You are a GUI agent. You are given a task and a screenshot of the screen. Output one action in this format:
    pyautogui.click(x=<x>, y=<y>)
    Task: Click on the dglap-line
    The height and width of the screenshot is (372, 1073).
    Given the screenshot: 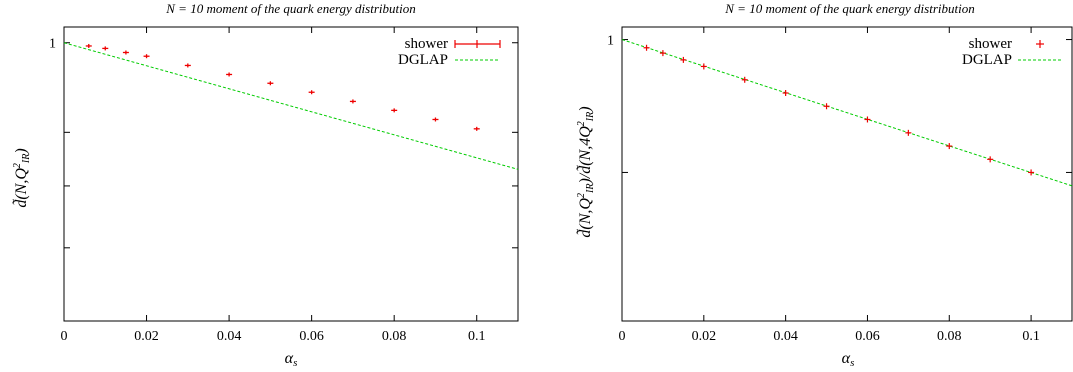 What is the action you would take?
    pyautogui.click(x=291, y=106)
    